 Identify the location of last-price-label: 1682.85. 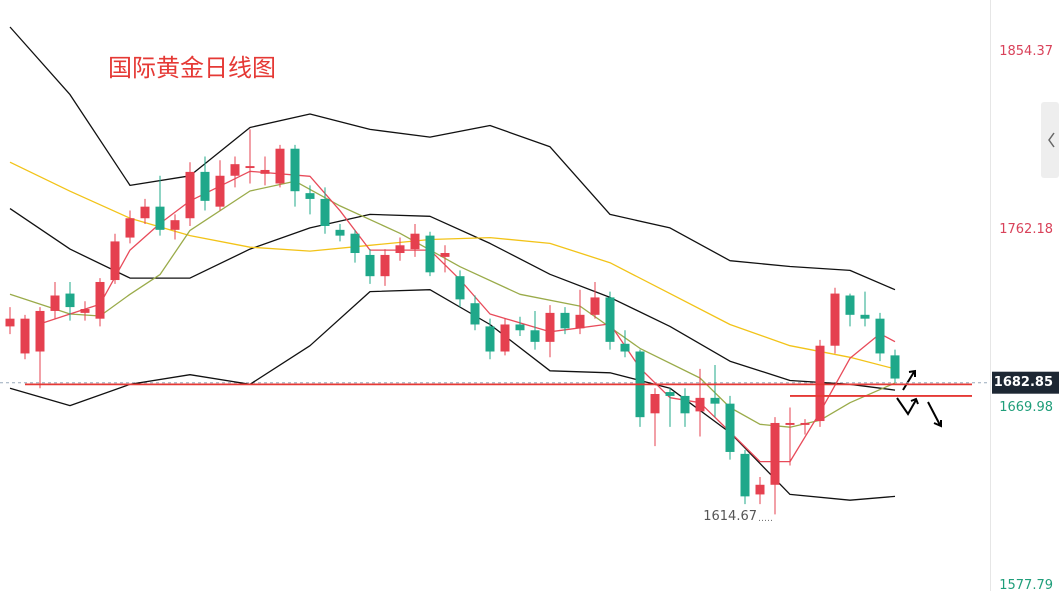
(1023, 382).